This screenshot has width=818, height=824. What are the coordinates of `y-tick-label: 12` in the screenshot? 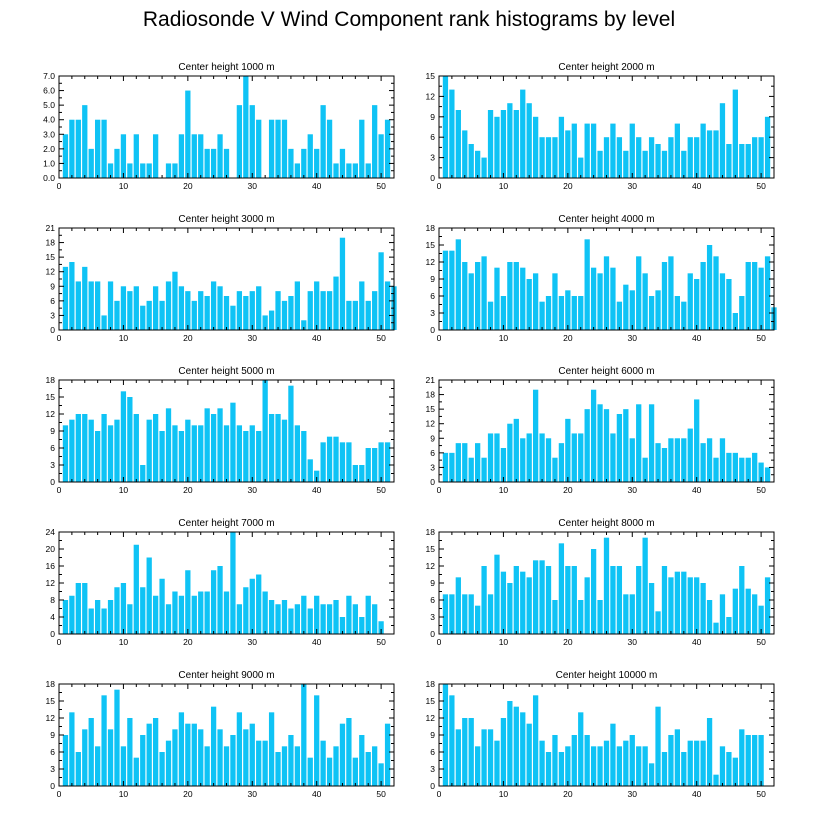 It's located at (431, 262).